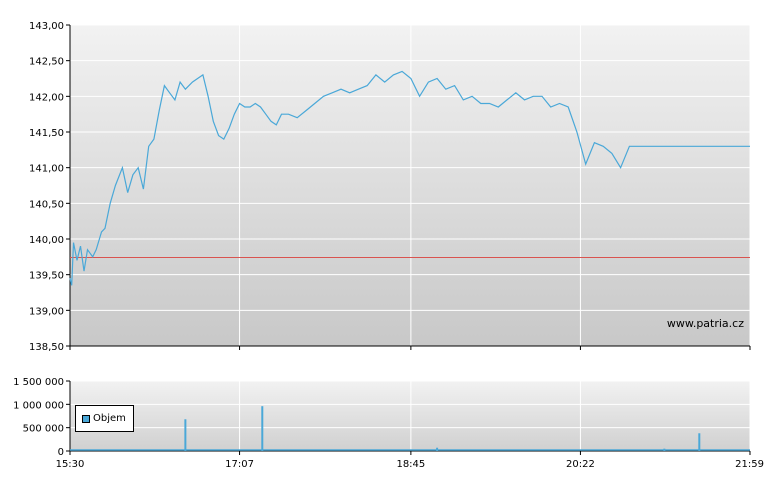 The height and width of the screenshot is (494, 780). What do you see at coordinates (109, 418) in the screenshot?
I see `legend-label: Objem` at bounding box center [109, 418].